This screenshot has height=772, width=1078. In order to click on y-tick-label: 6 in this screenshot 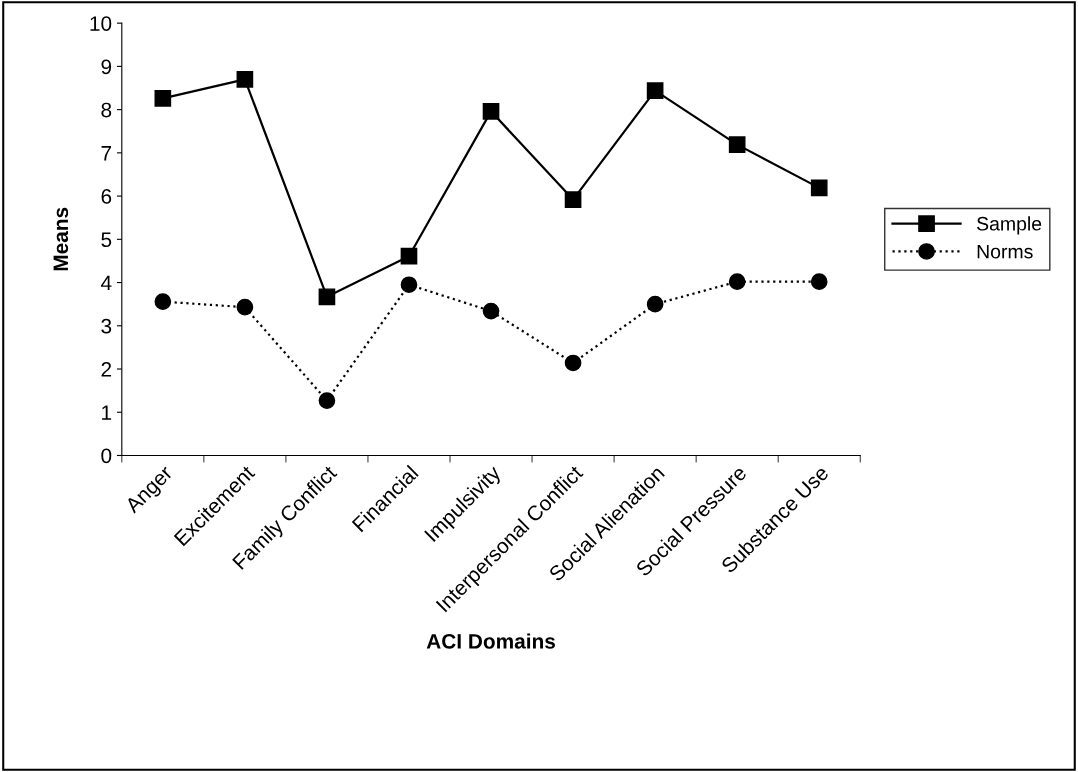, I will do `click(106, 196)`.